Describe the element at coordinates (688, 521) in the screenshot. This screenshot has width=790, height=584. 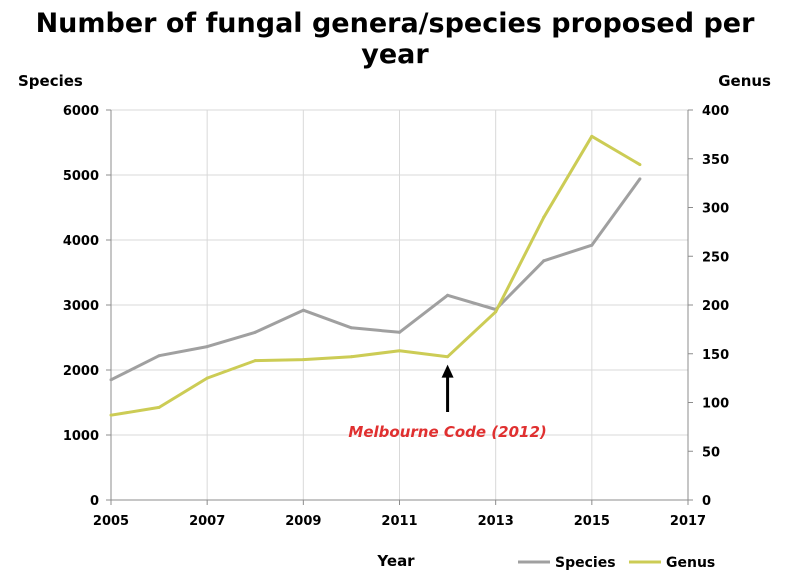
I see `x-tick-label: 2017` at that location.